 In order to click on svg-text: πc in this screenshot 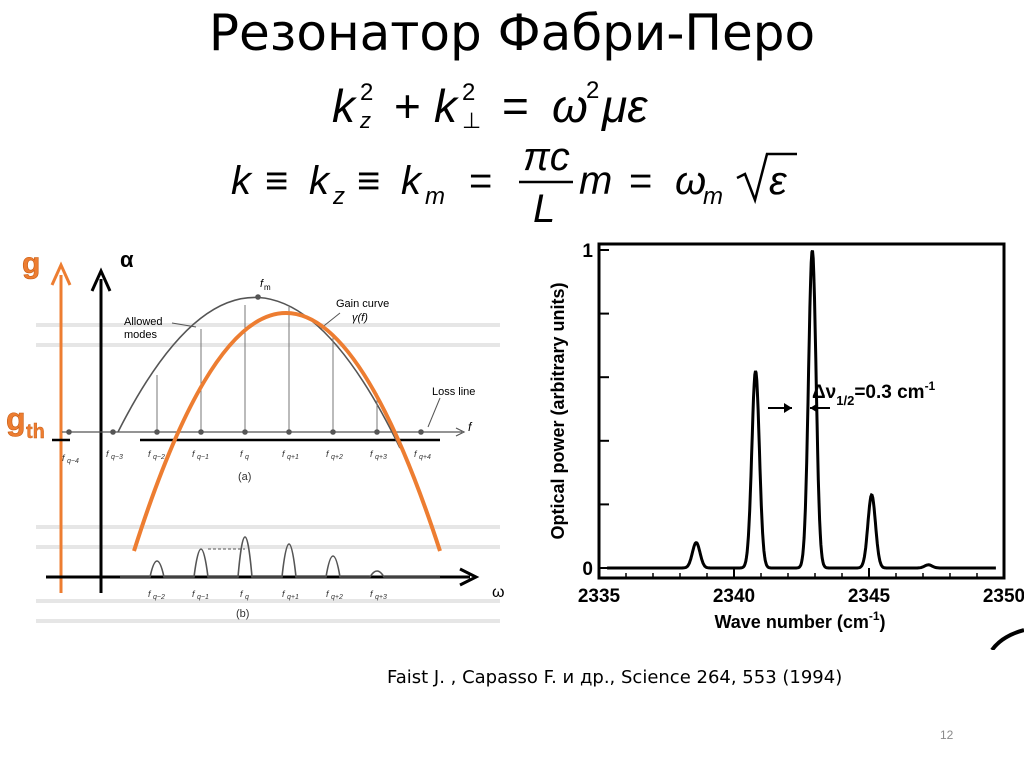, I will do `click(546, 157)`.